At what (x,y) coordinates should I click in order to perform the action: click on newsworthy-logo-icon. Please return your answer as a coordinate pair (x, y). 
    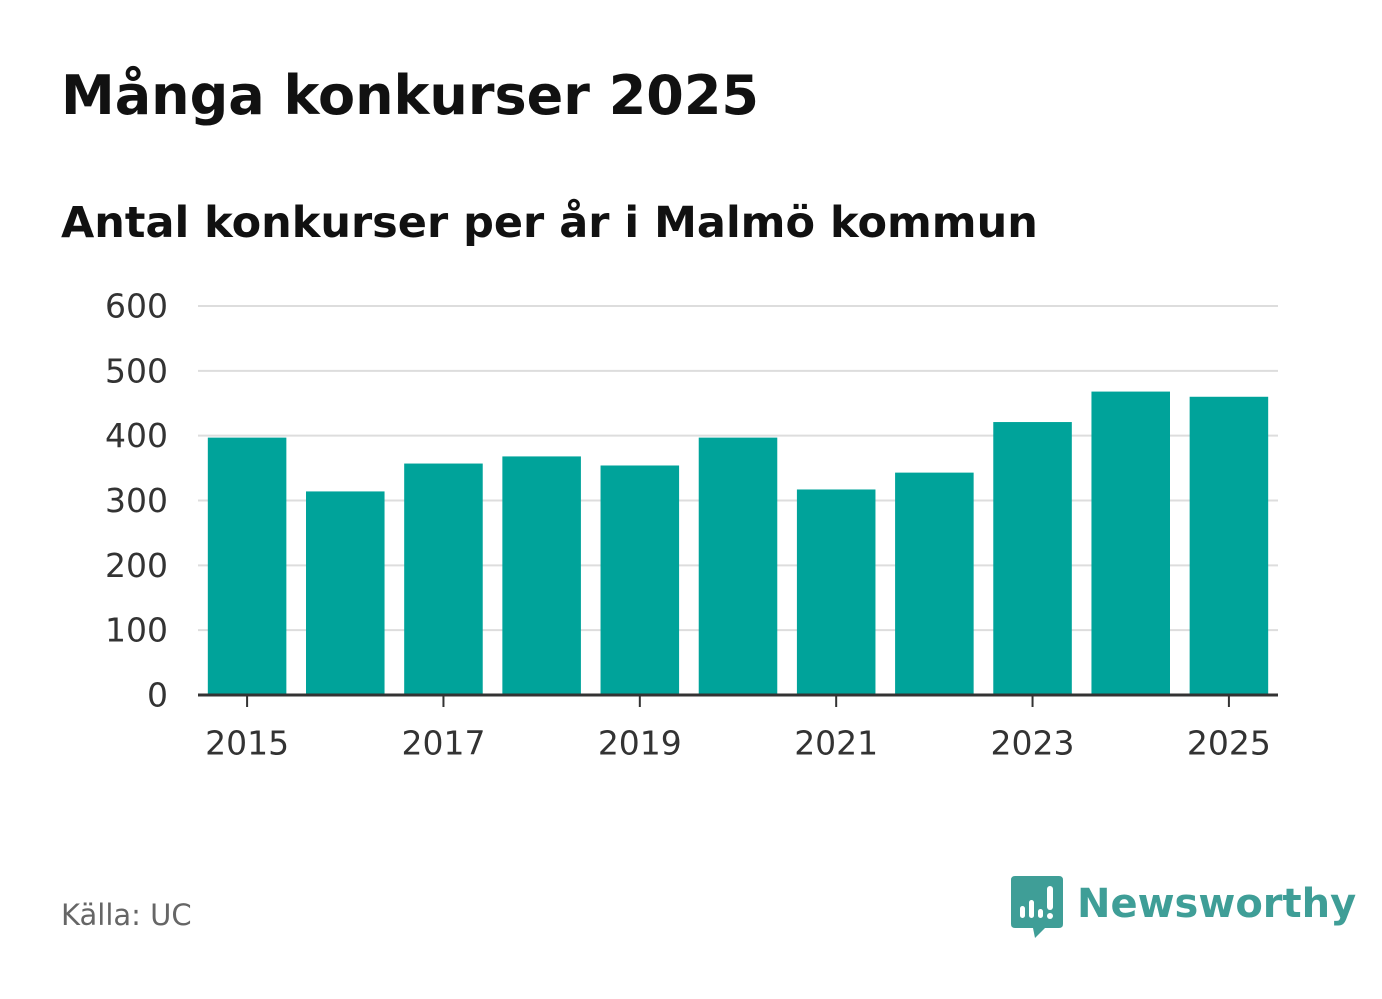
    Looking at the image, I should click on (1037, 907).